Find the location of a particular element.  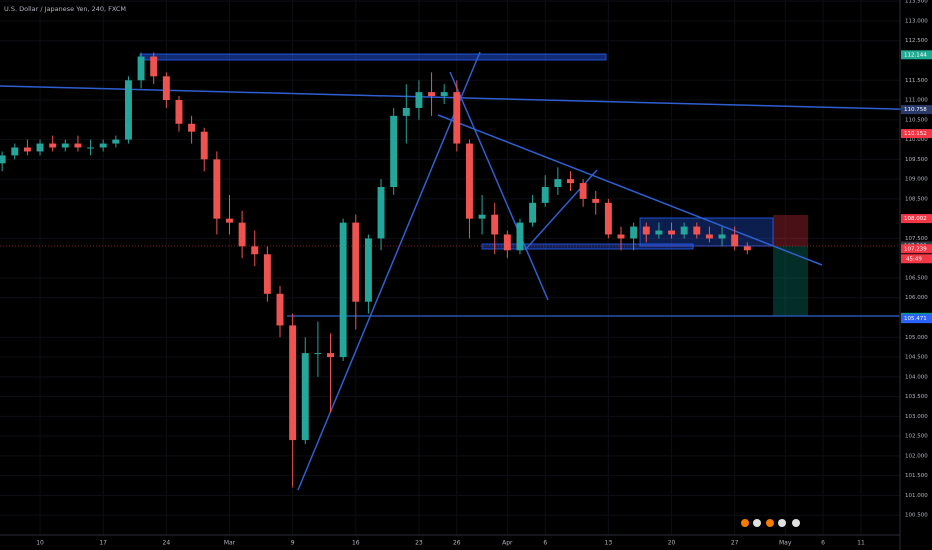

y-tick-label: 110.500 is located at coordinates (916, 120).